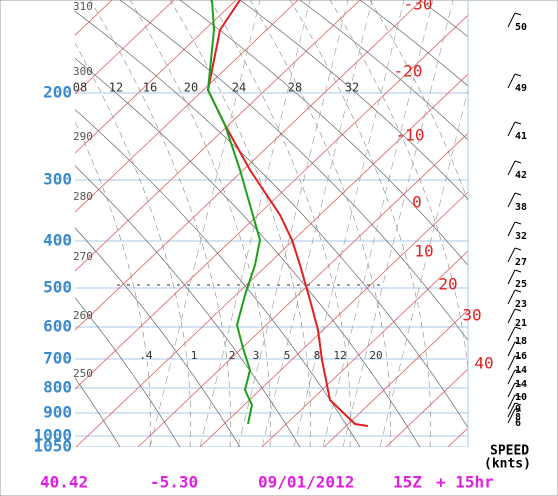 This screenshot has width=558, height=496. Describe the element at coordinates (317, 355) in the screenshot. I see `mixing-ratio-label: 8` at that location.